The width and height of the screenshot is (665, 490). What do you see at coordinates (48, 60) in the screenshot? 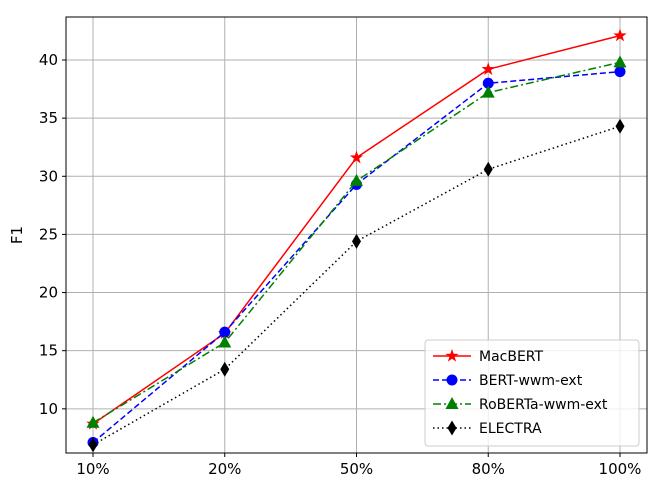
I see `y-tick-label: 40` at bounding box center [48, 60].